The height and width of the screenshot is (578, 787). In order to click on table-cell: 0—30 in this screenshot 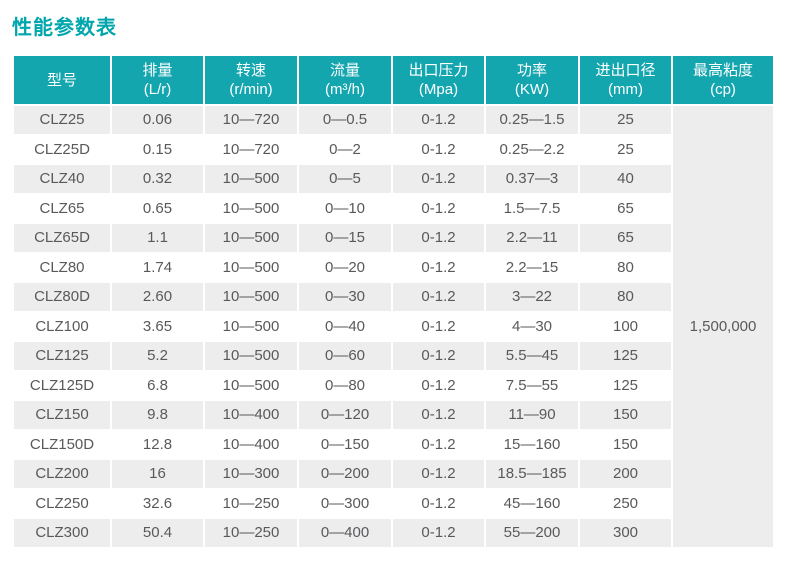, I will do `click(345, 297)`.